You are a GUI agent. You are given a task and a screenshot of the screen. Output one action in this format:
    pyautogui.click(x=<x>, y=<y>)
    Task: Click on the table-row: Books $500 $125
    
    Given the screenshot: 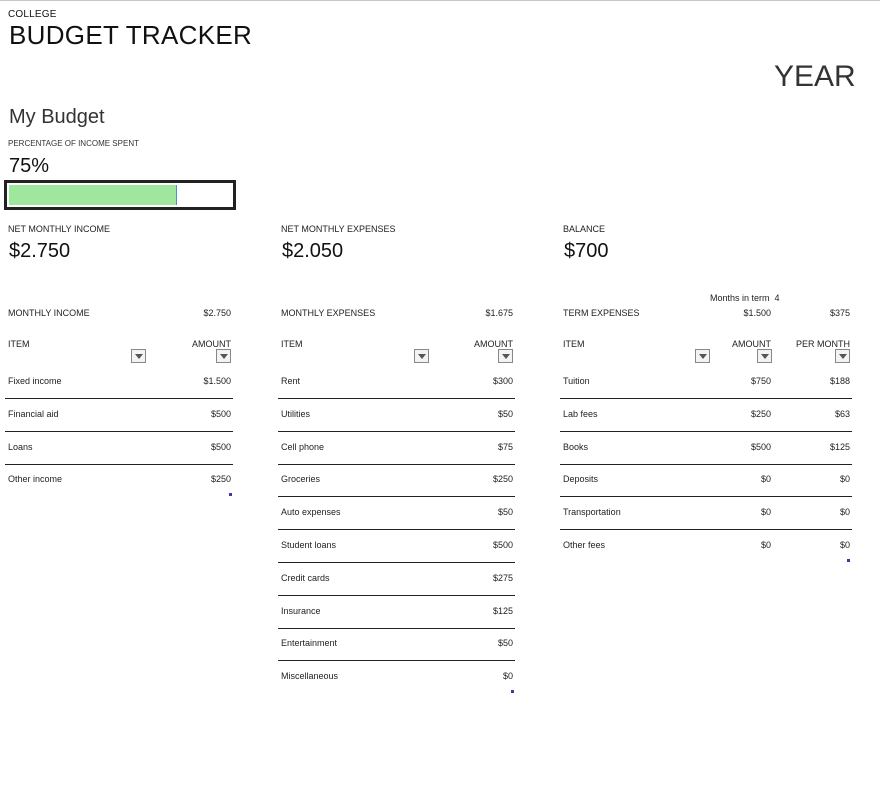 What is the action you would take?
    pyautogui.click(x=706, y=449)
    